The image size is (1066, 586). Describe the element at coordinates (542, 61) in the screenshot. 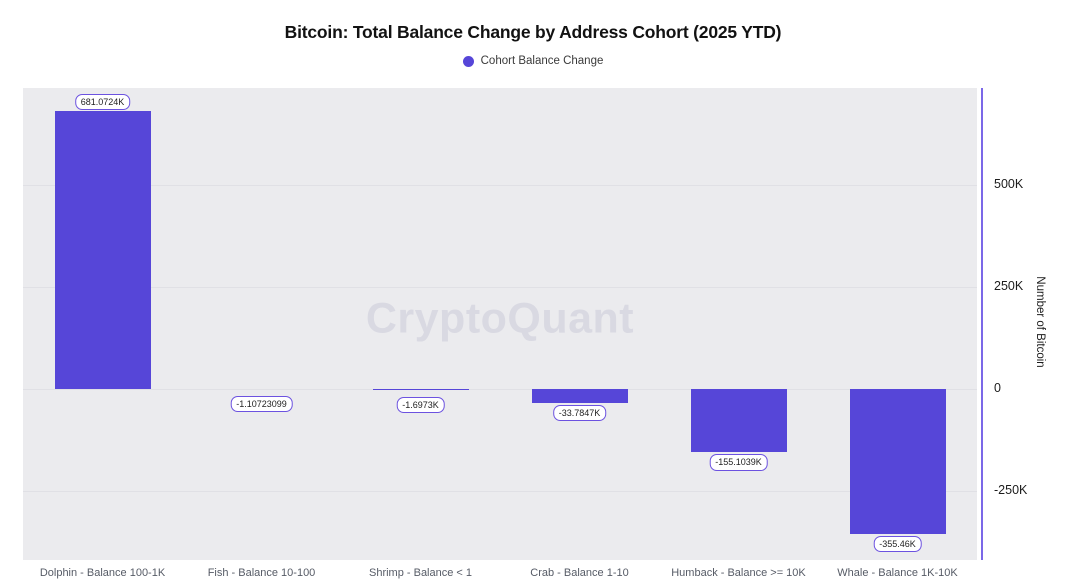

I see `legend-label: Cohort Balance Change` at that location.